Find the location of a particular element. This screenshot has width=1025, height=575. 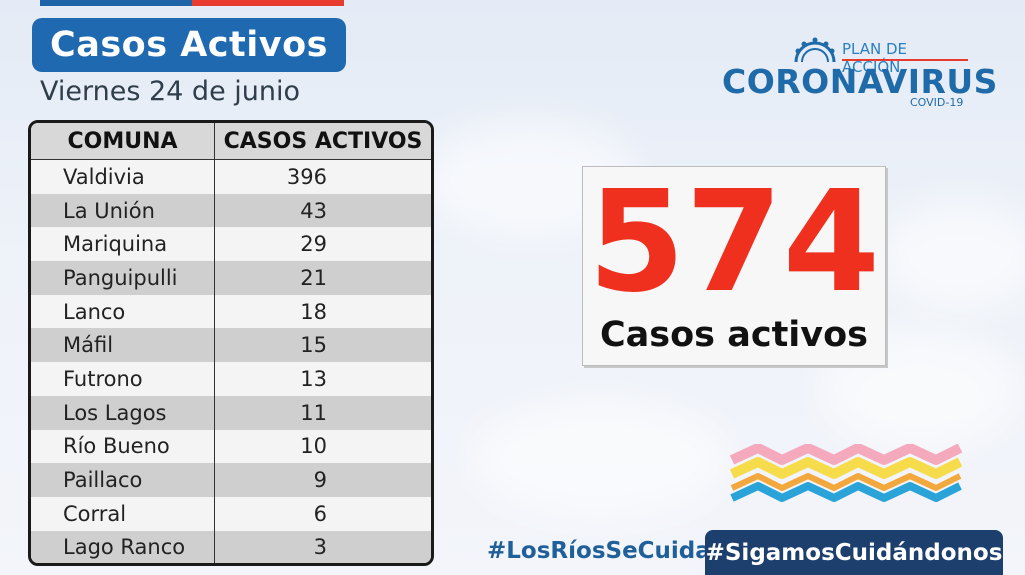

title-banner: Casos Activos is located at coordinates (189, 45).